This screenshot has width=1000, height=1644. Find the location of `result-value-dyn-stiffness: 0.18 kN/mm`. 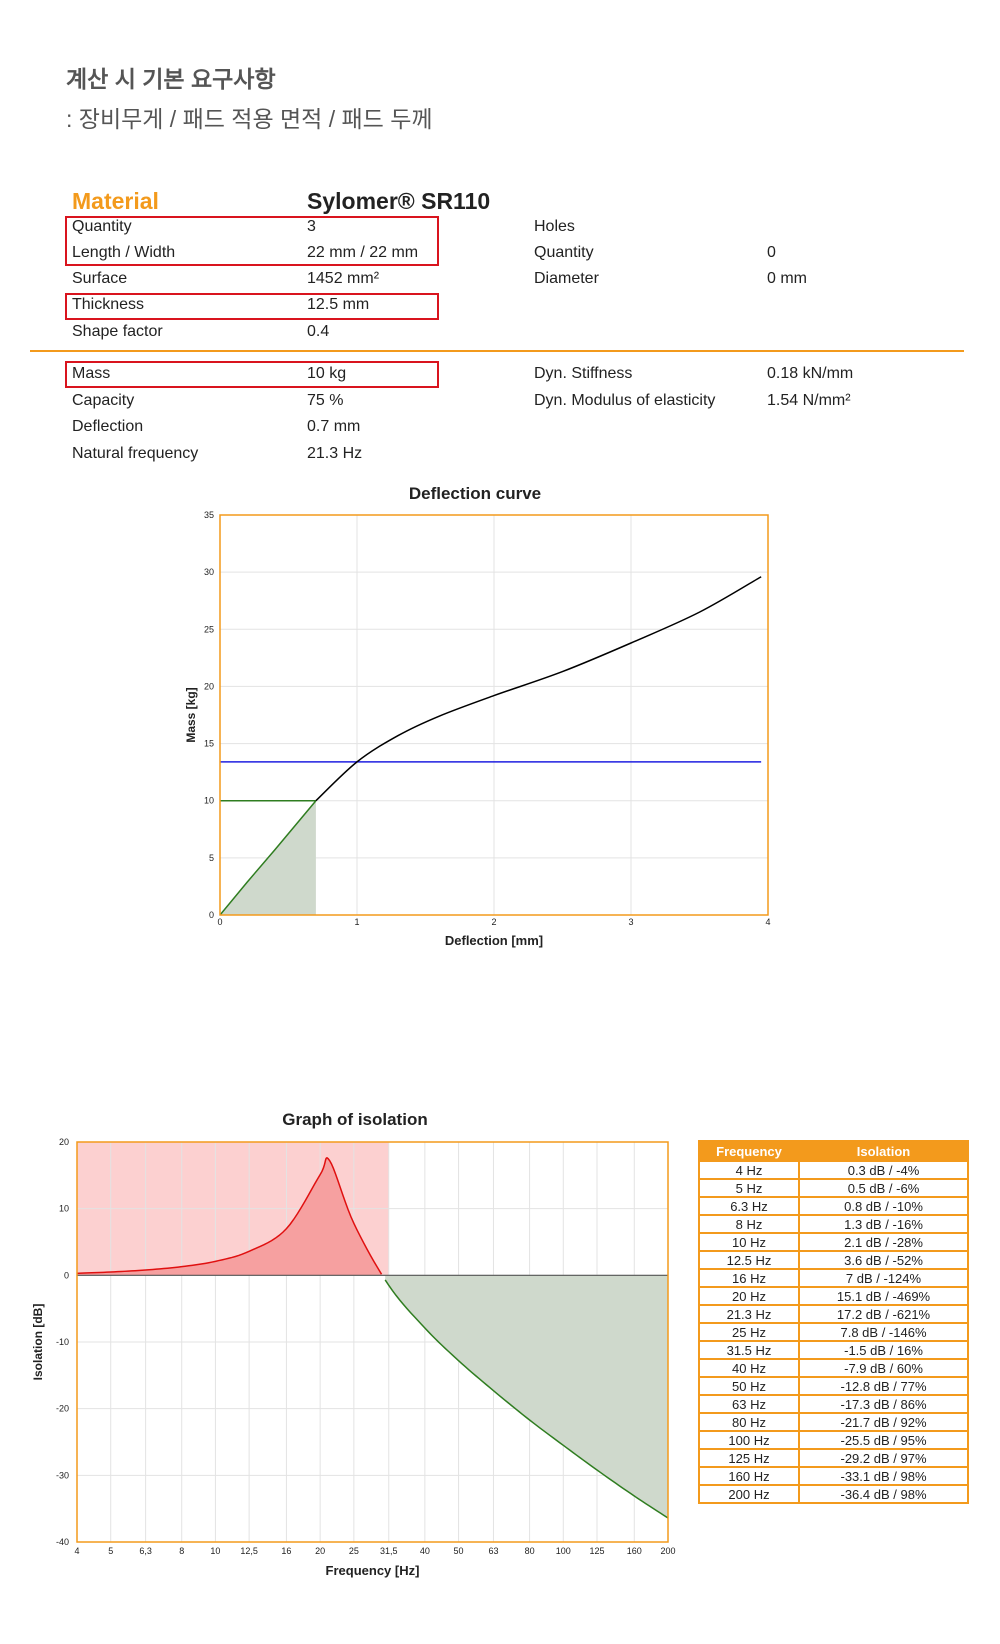

result-value-dyn-stiffness: 0.18 kN/mm is located at coordinates (810, 373).